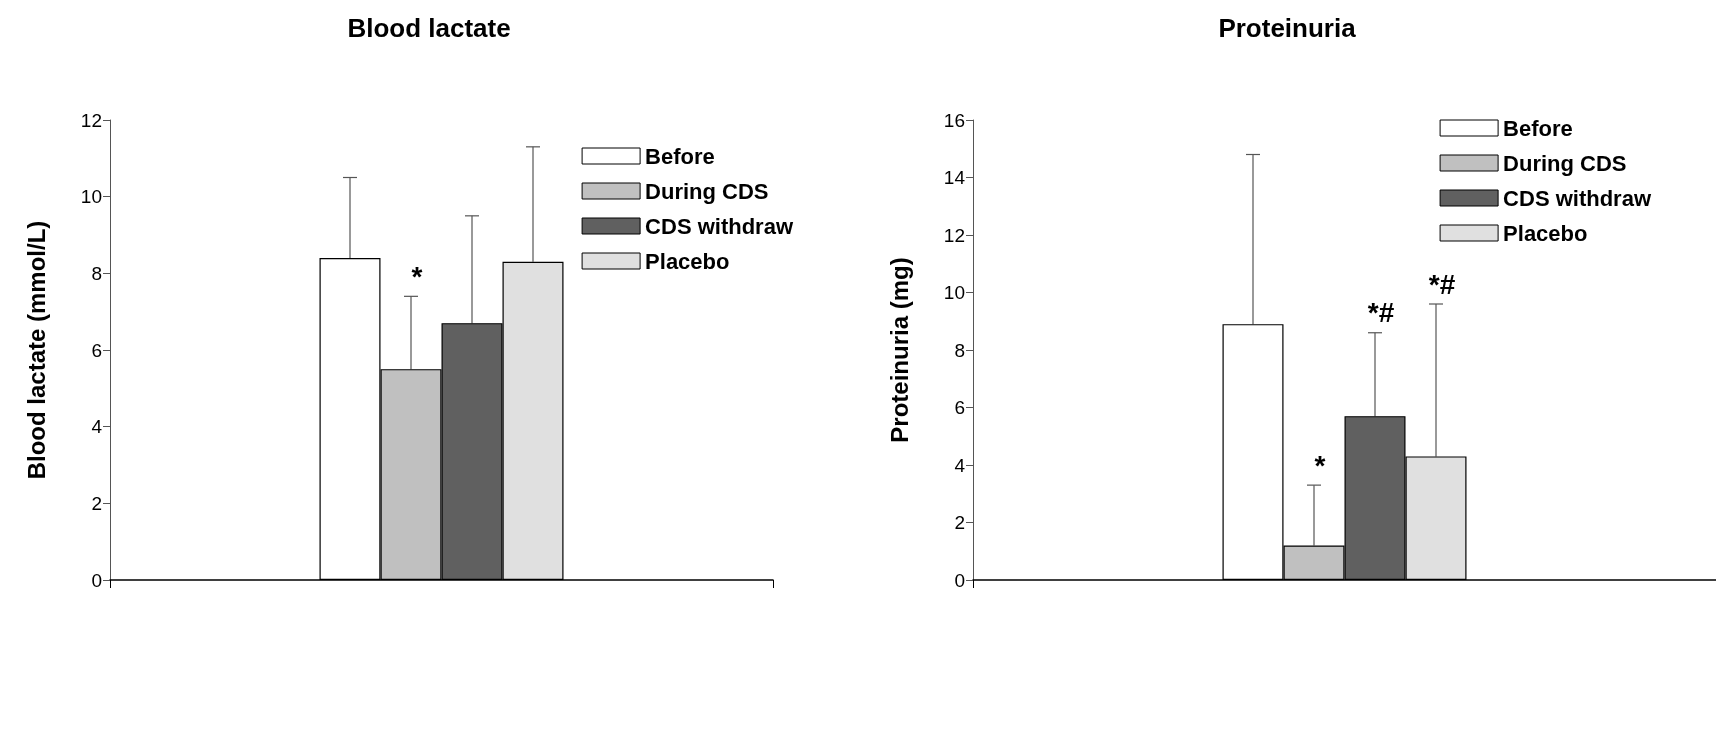 This screenshot has width=1717, height=730. Describe the element at coordinates (1287, 28) in the screenshot. I see `chart-title: Proteinuria` at that location.